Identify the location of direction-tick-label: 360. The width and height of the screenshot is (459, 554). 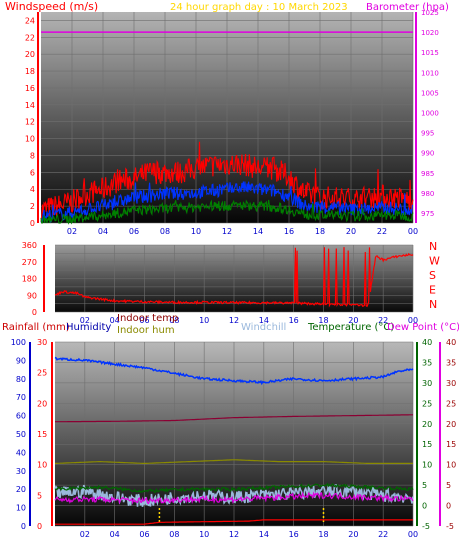
(29, 245).